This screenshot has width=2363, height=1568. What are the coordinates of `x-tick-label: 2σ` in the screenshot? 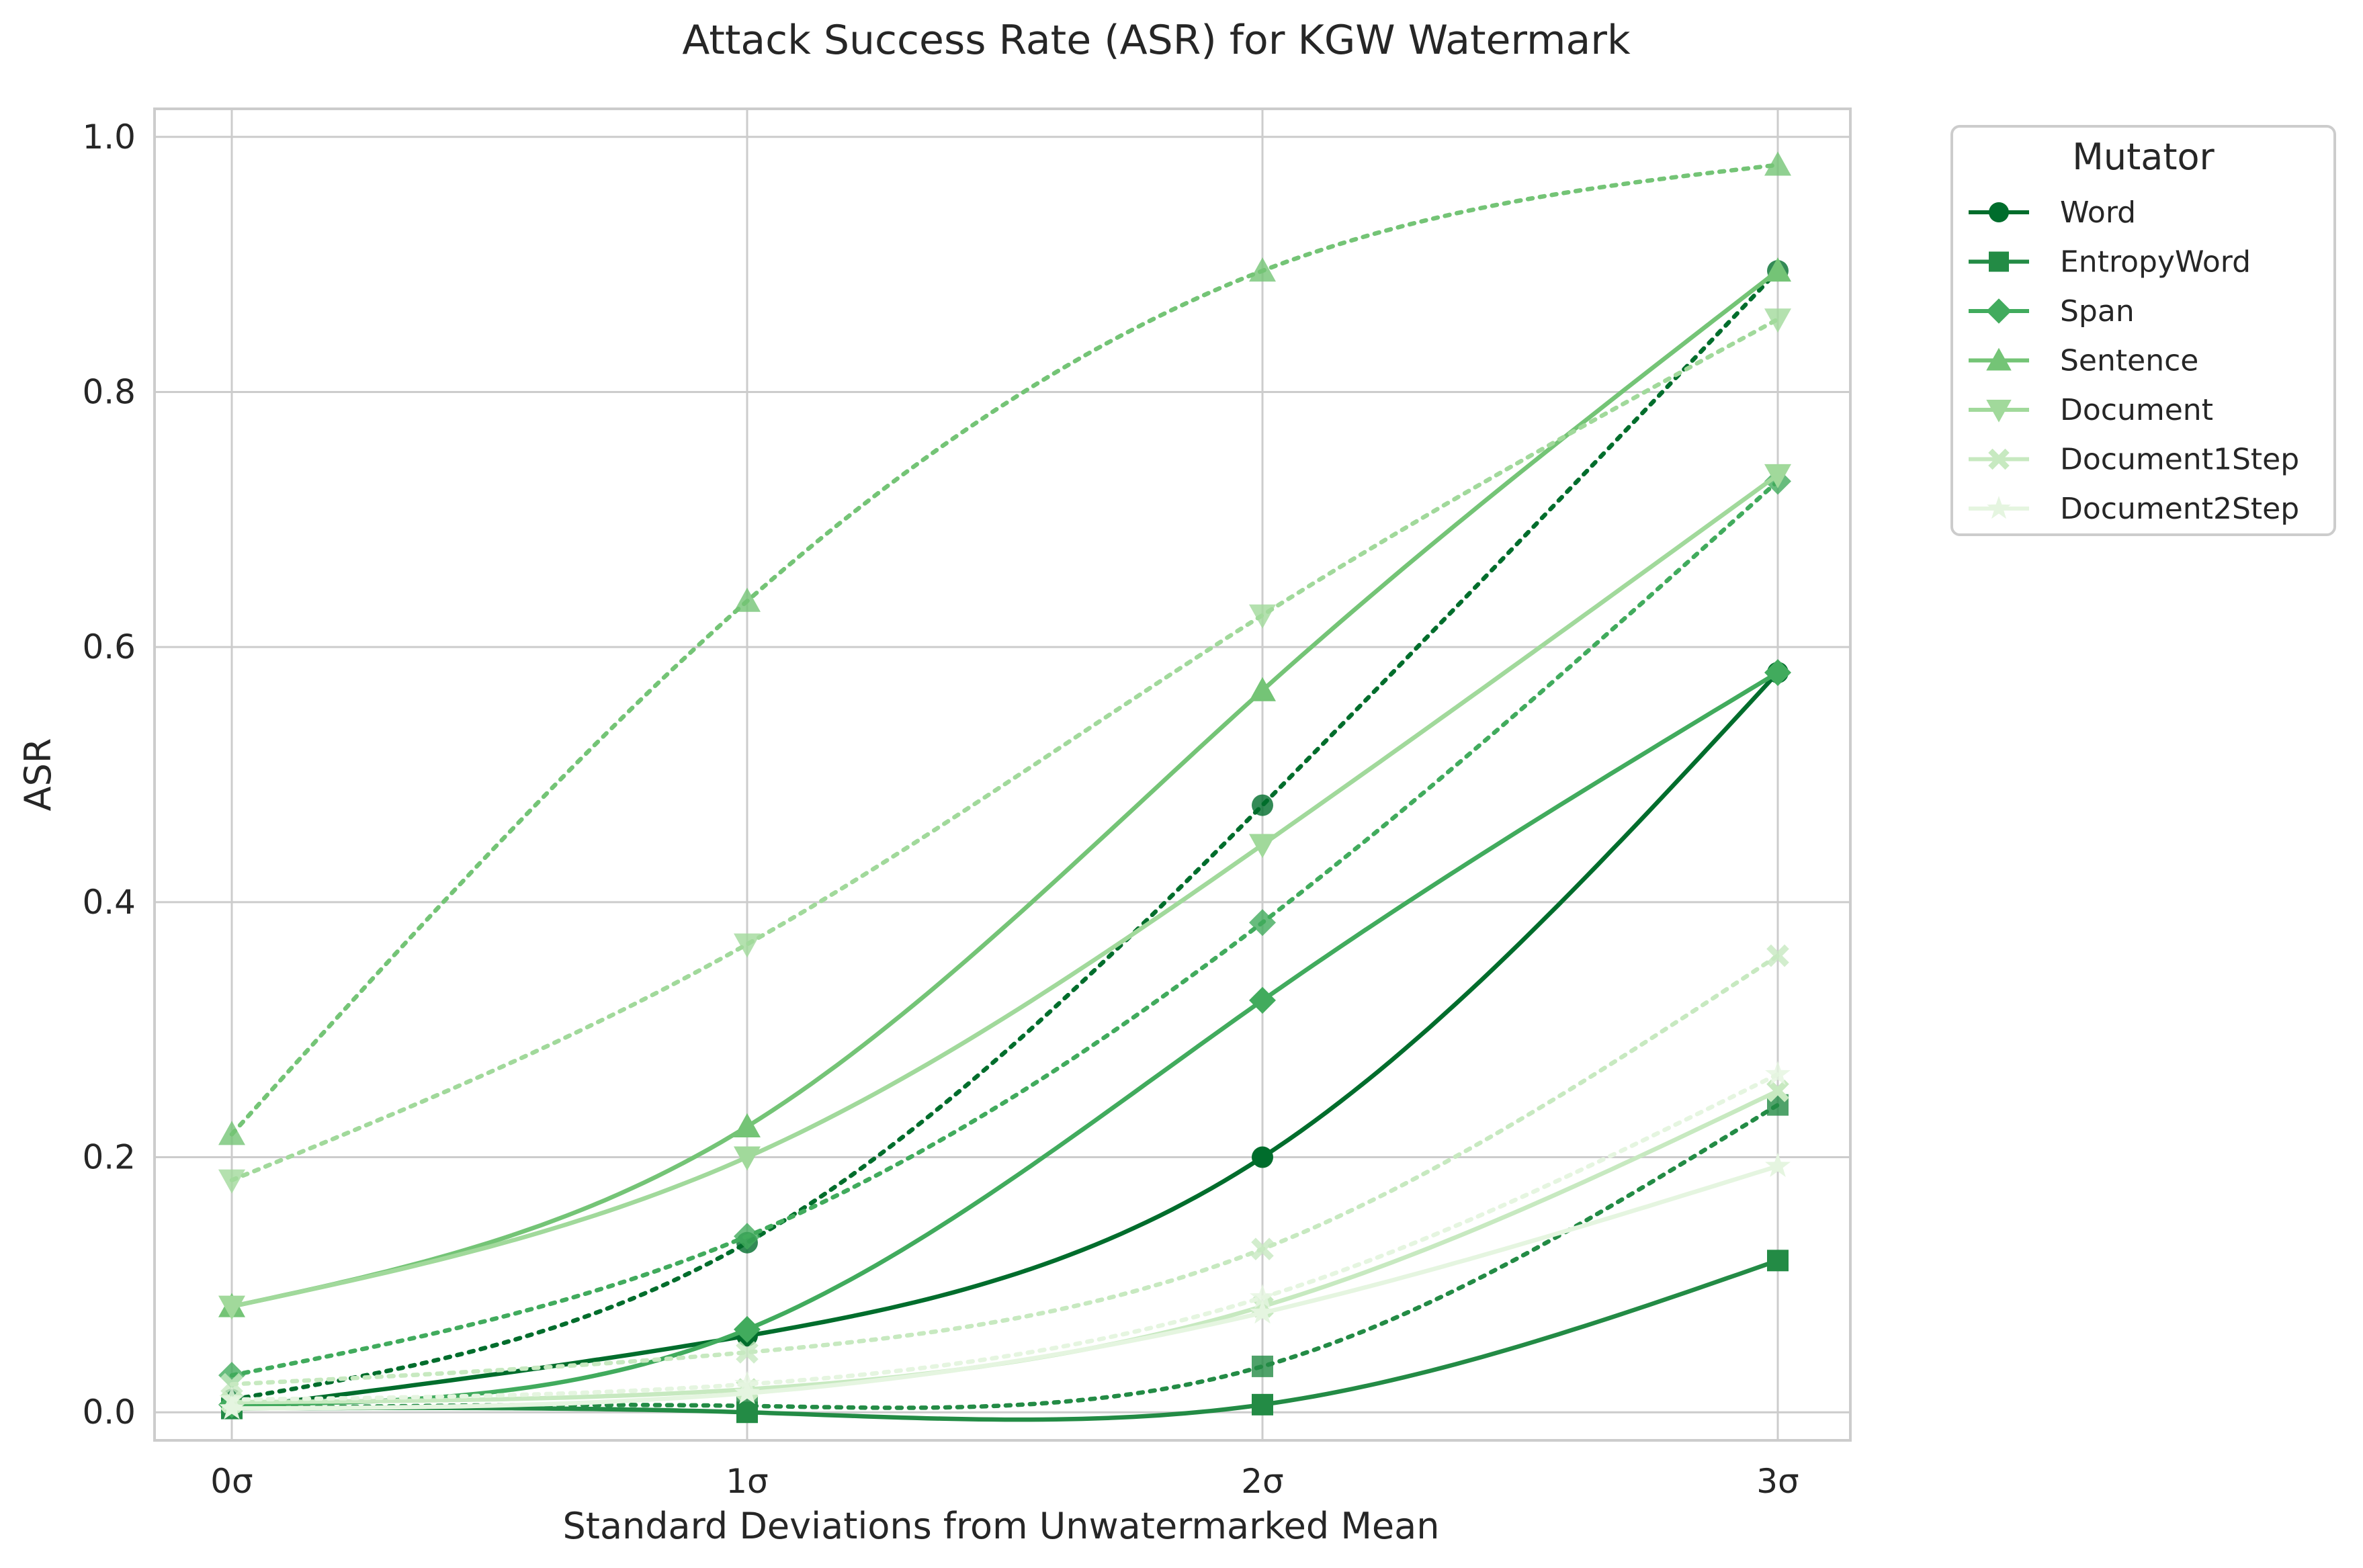 It's located at (1262, 1481).